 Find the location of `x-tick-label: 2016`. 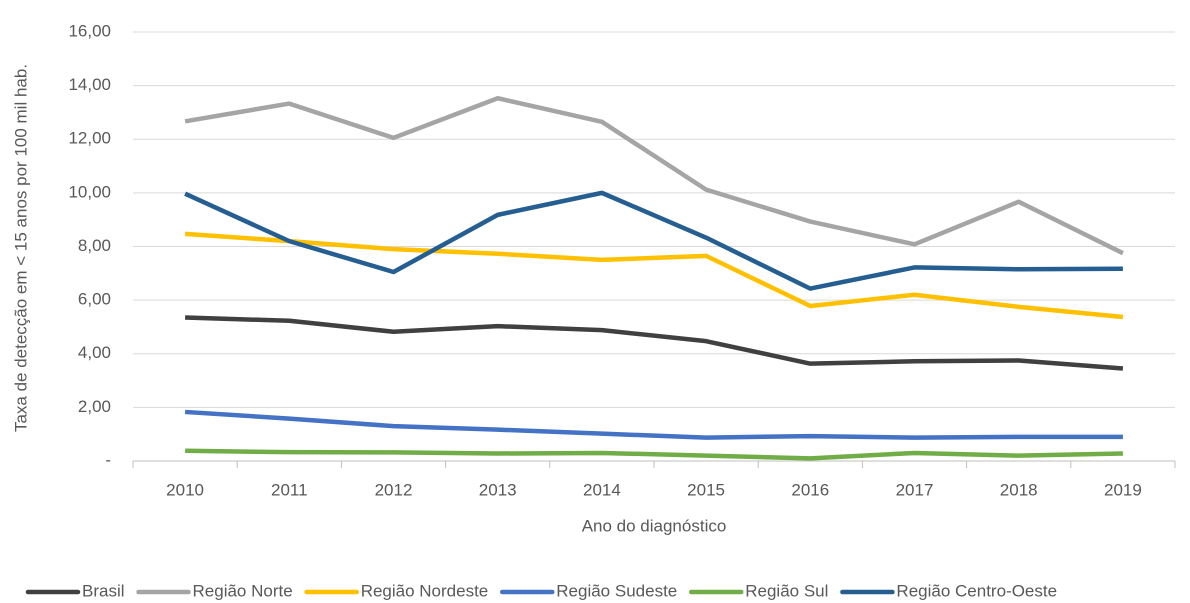

x-tick-label: 2016 is located at coordinates (810, 489).